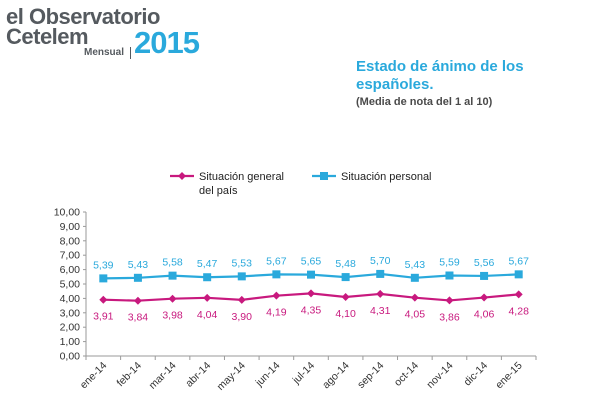 The height and width of the screenshot is (400, 600). What do you see at coordinates (70, 299) in the screenshot?
I see `y-tick-label: 4,00` at bounding box center [70, 299].